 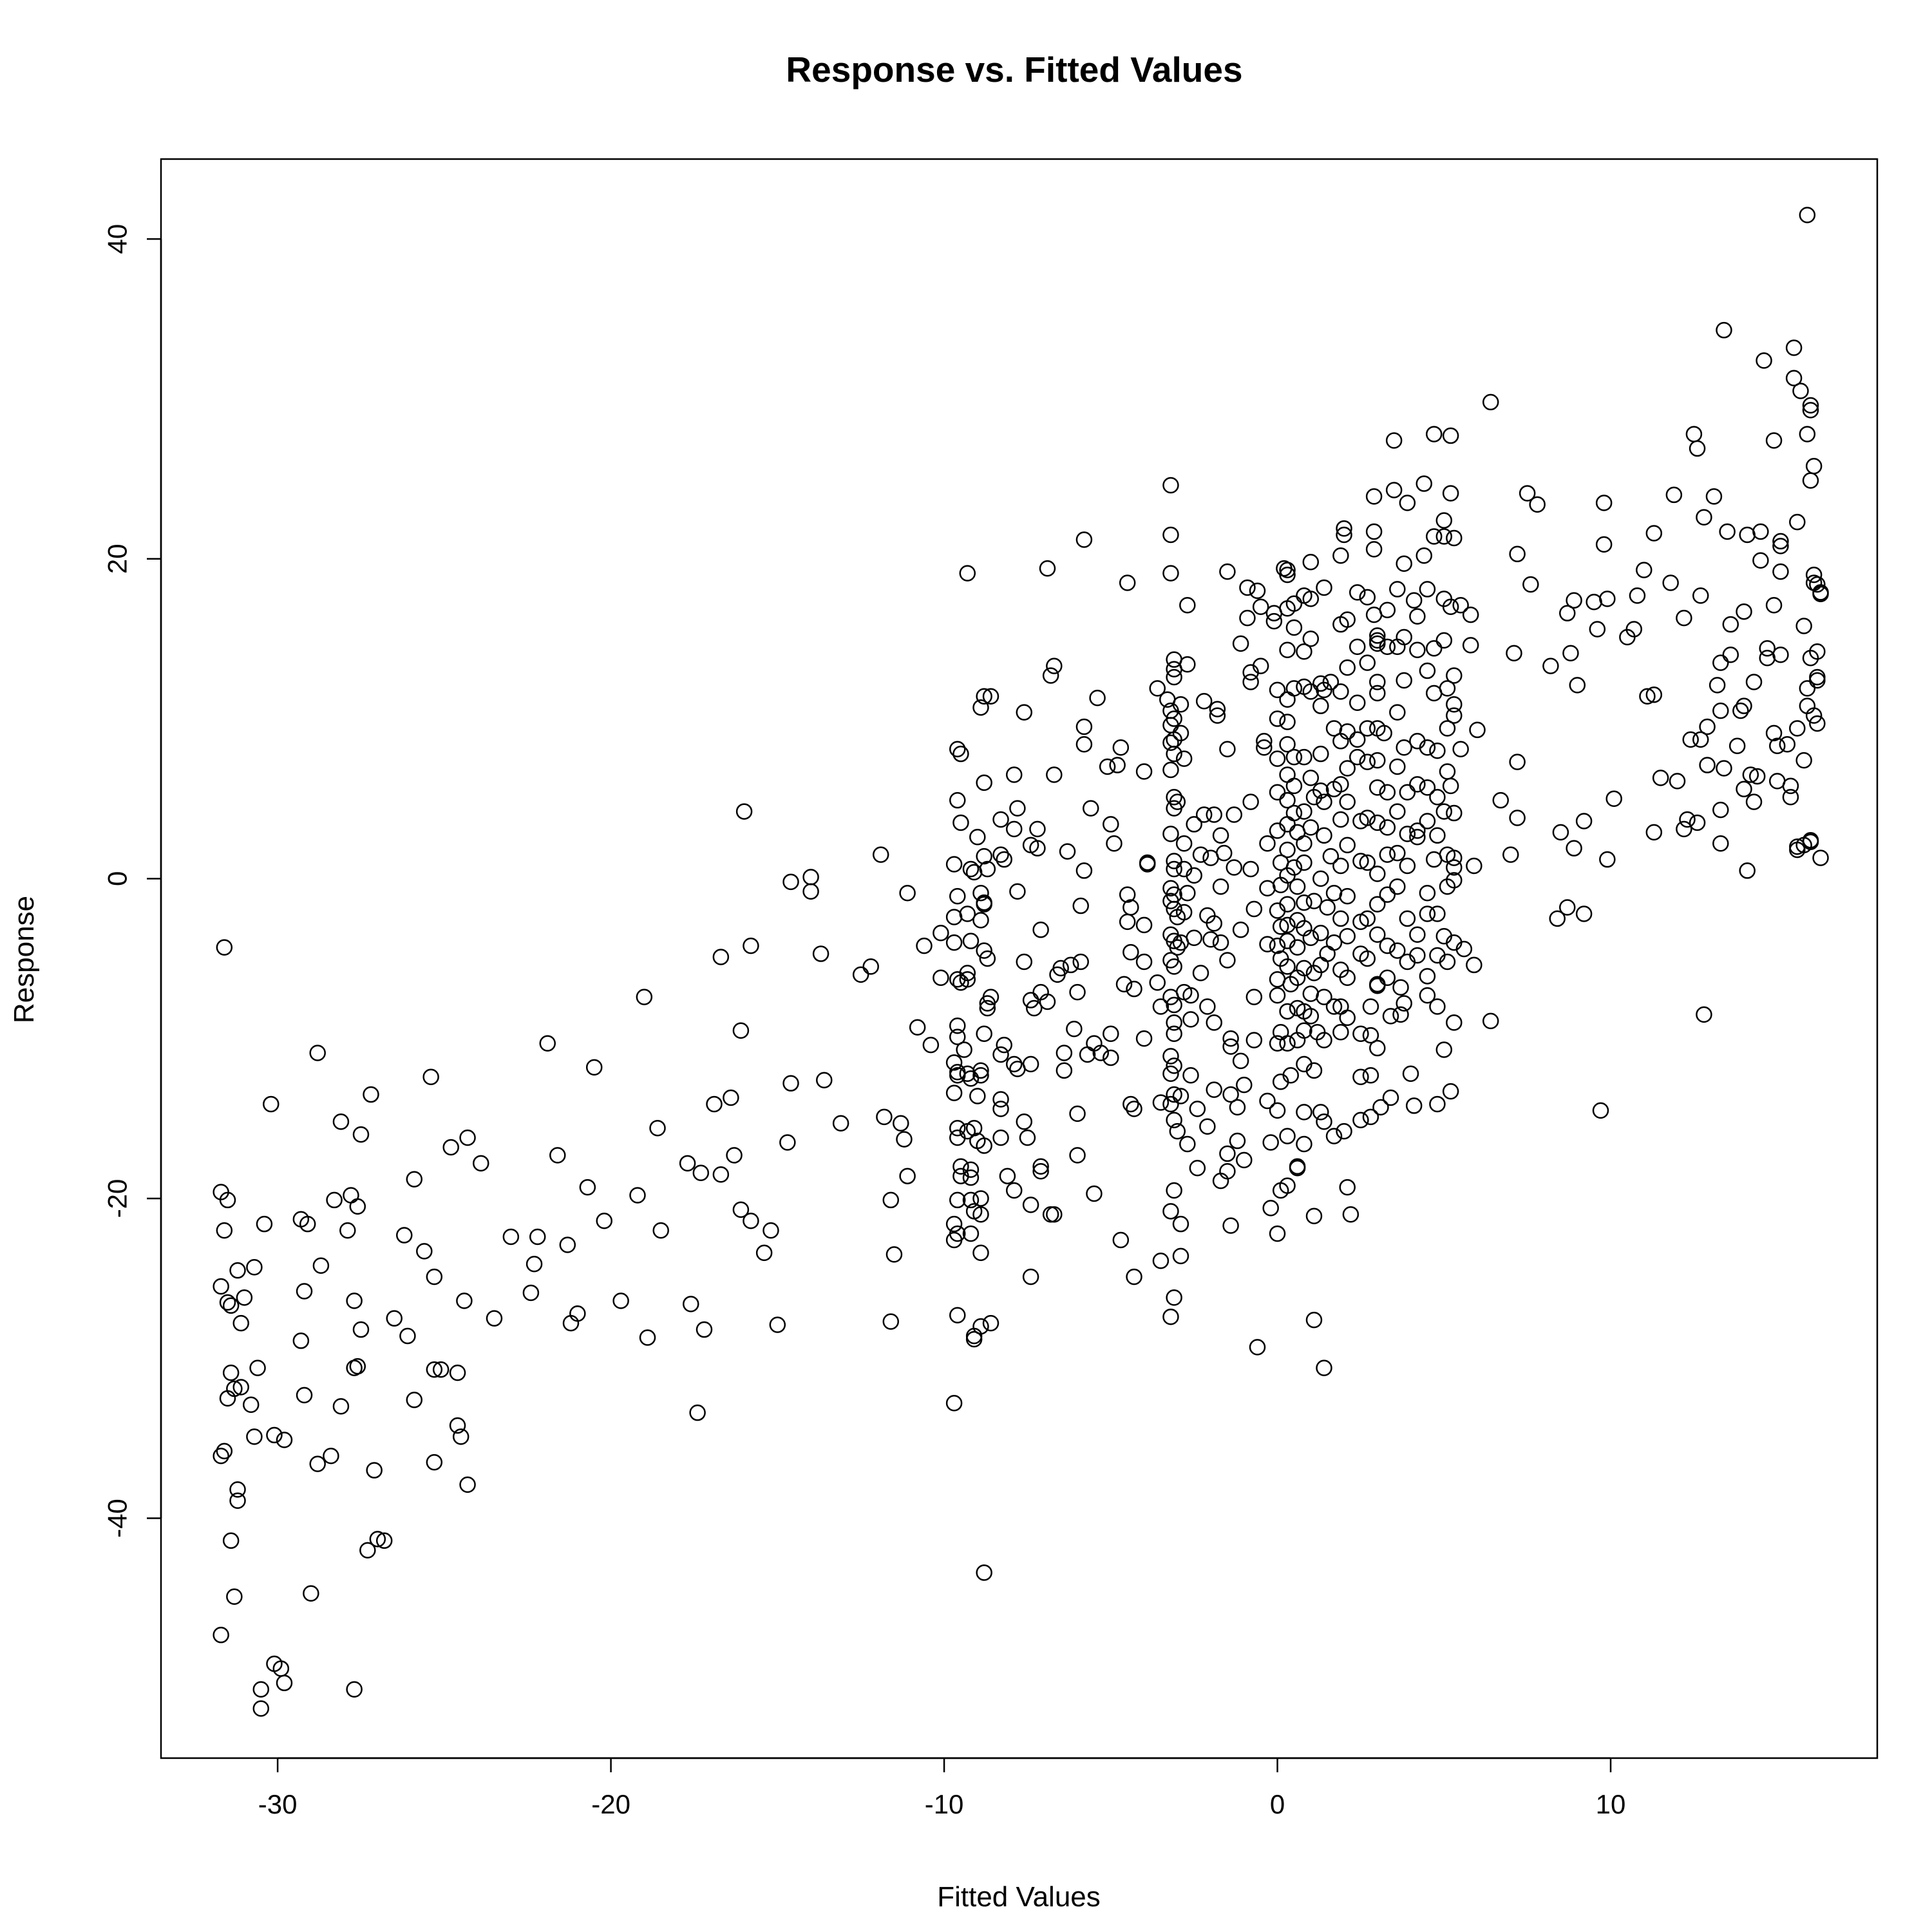 What do you see at coordinates (1611, 1804) in the screenshot?
I see `x-tick-label: 10` at bounding box center [1611, 1804].